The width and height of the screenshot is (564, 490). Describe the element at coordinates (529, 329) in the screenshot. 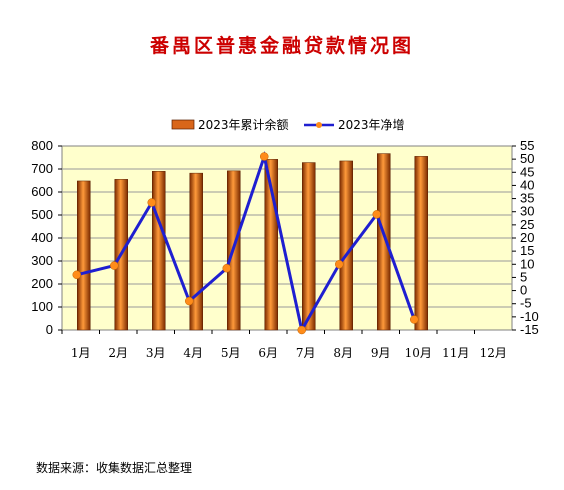

I see `y-right-tick-label: -15` at that location.